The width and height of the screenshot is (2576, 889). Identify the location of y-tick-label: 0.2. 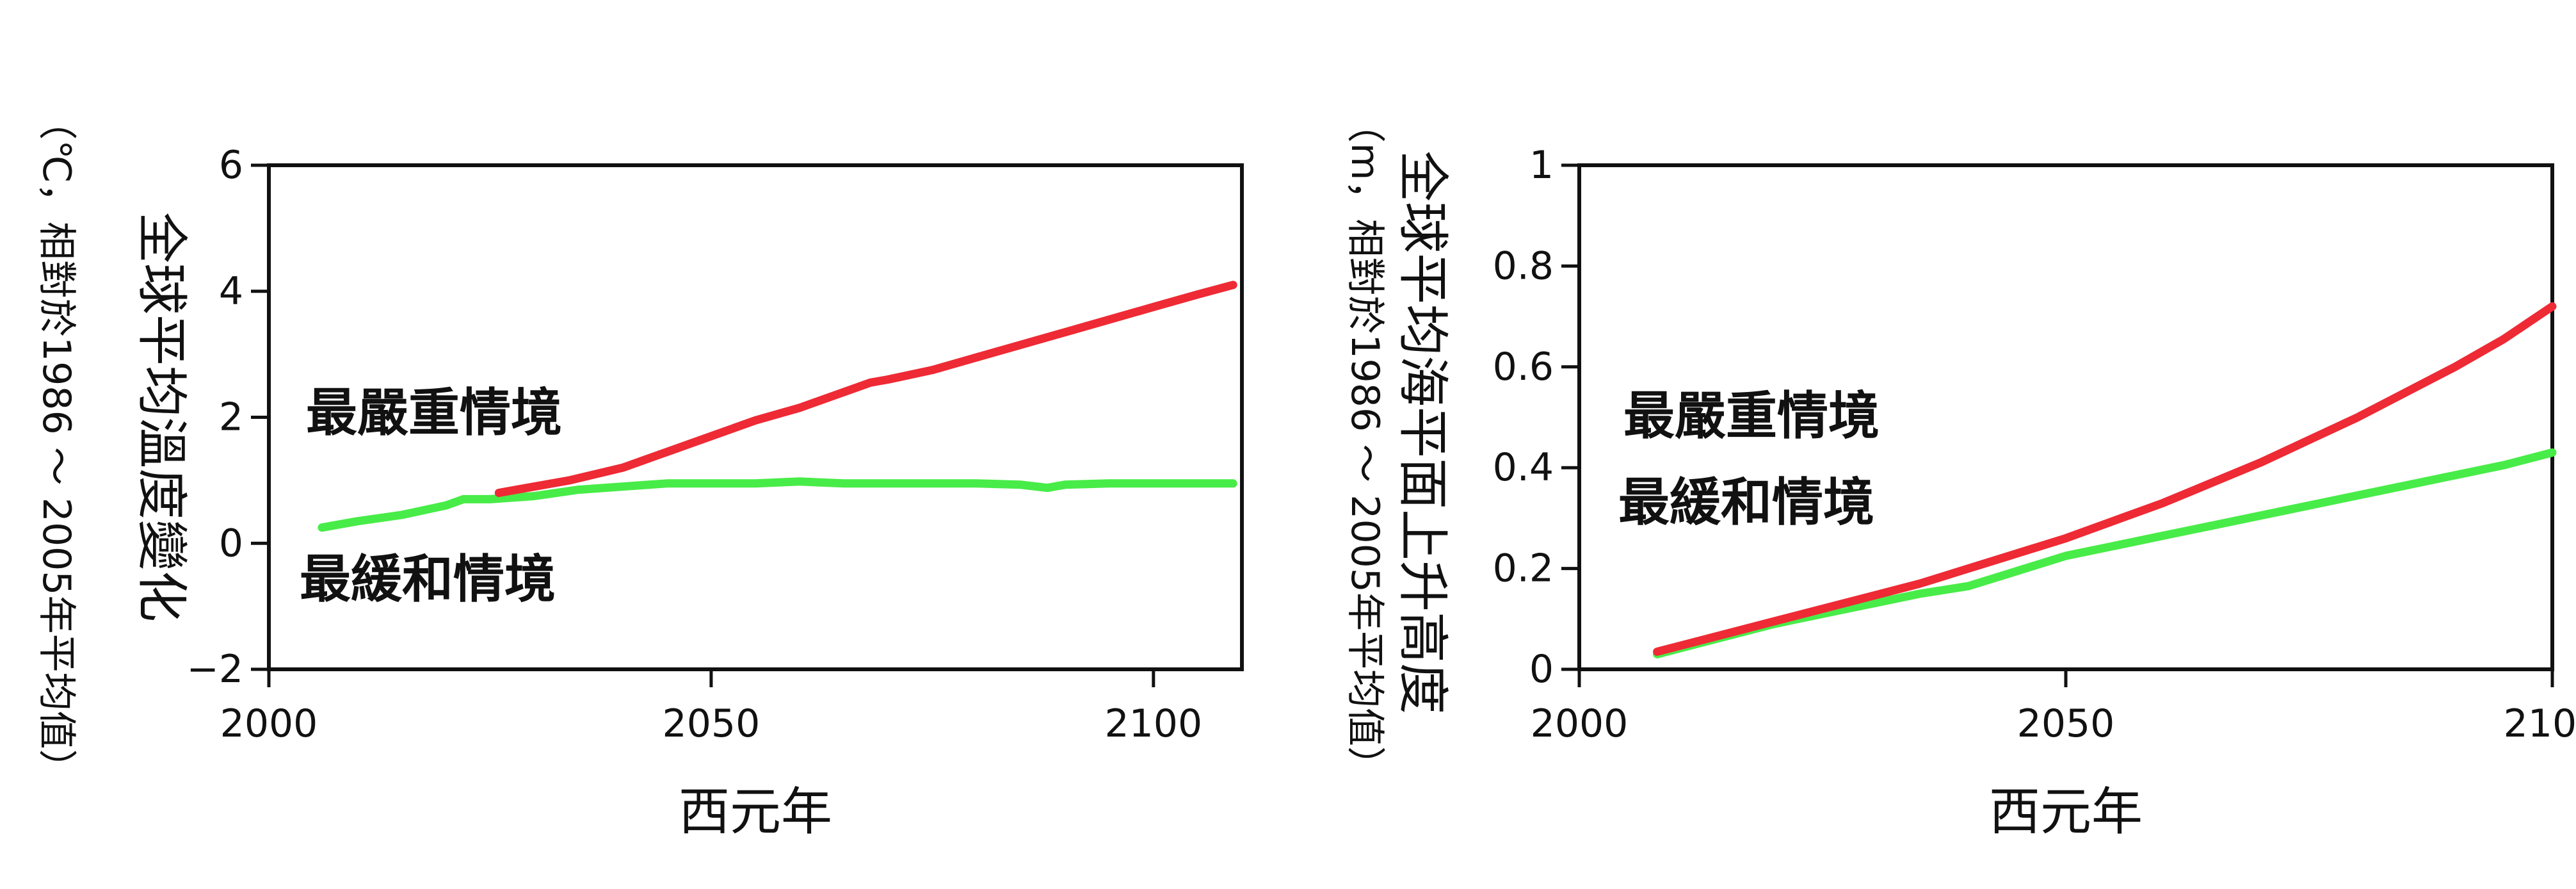
(1523, 568).